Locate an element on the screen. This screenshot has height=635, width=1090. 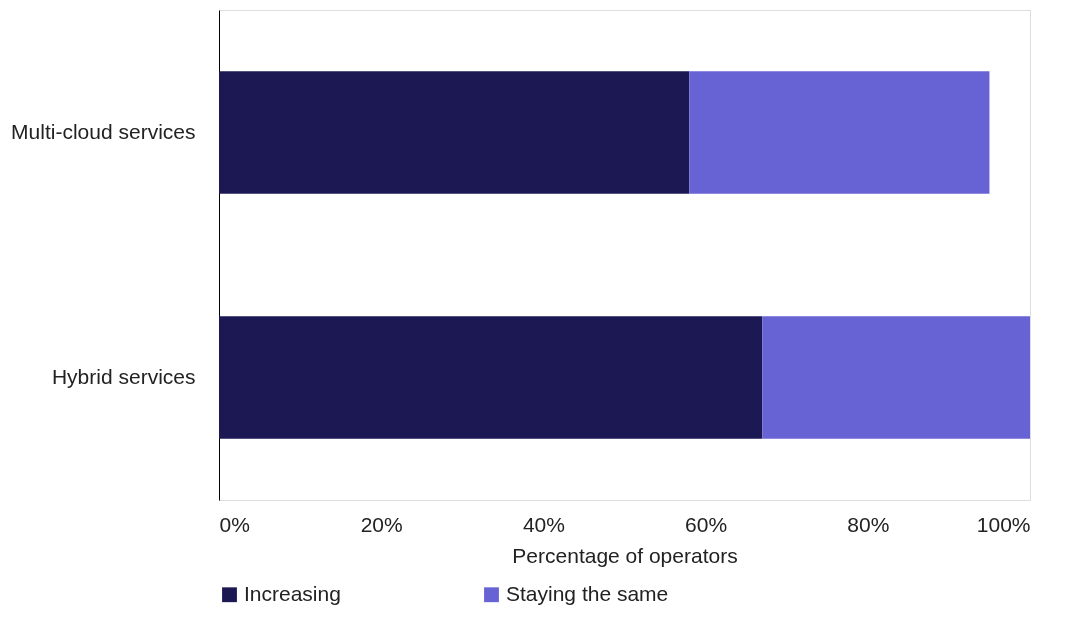
x-tick-label: 40% is located at coordinates (543, 524).